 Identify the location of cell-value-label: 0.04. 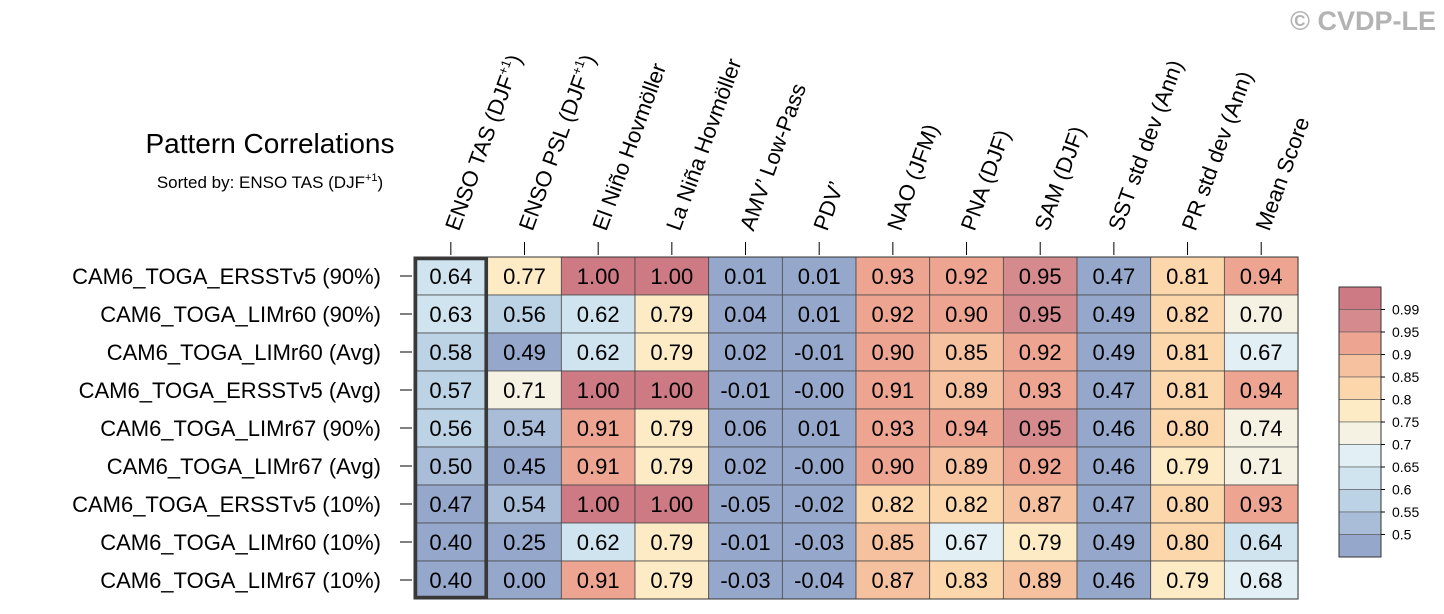
(745, 314).